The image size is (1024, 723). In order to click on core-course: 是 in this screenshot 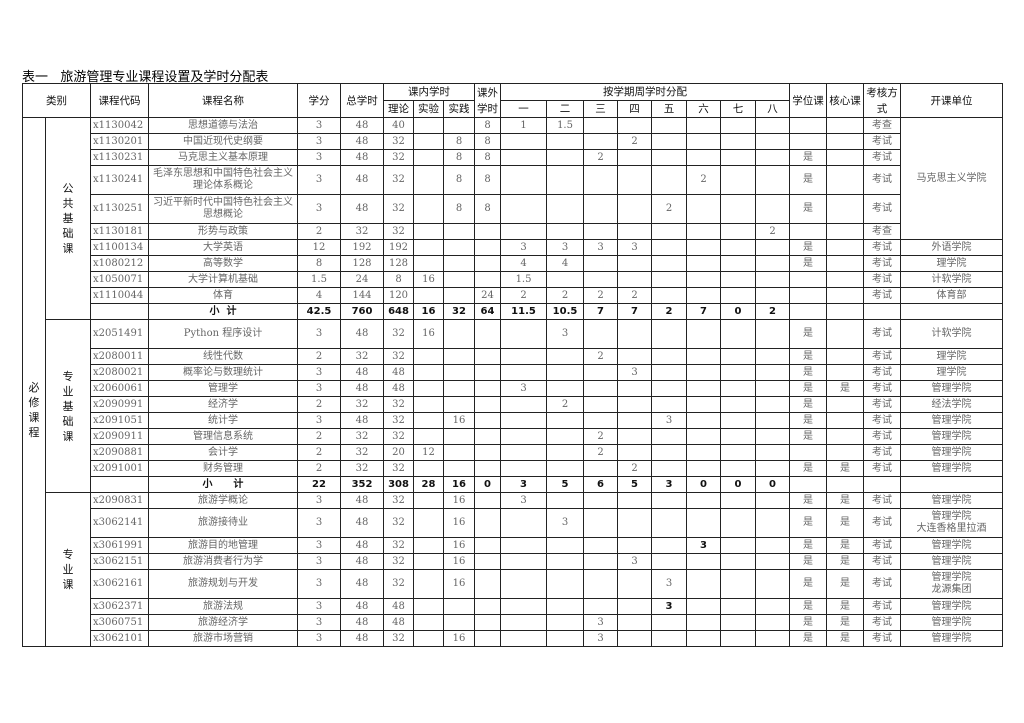, I will do `click(845, 388)`.